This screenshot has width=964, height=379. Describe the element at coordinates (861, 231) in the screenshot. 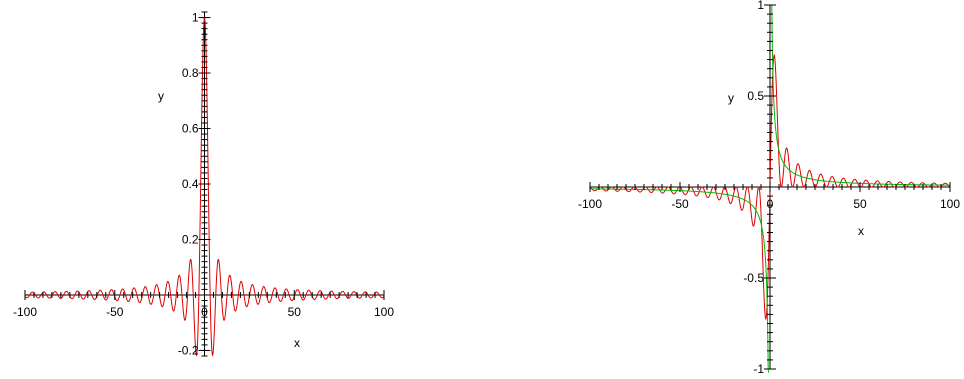

I see `chart-cosine-ratio-xlabel: x` at that location.